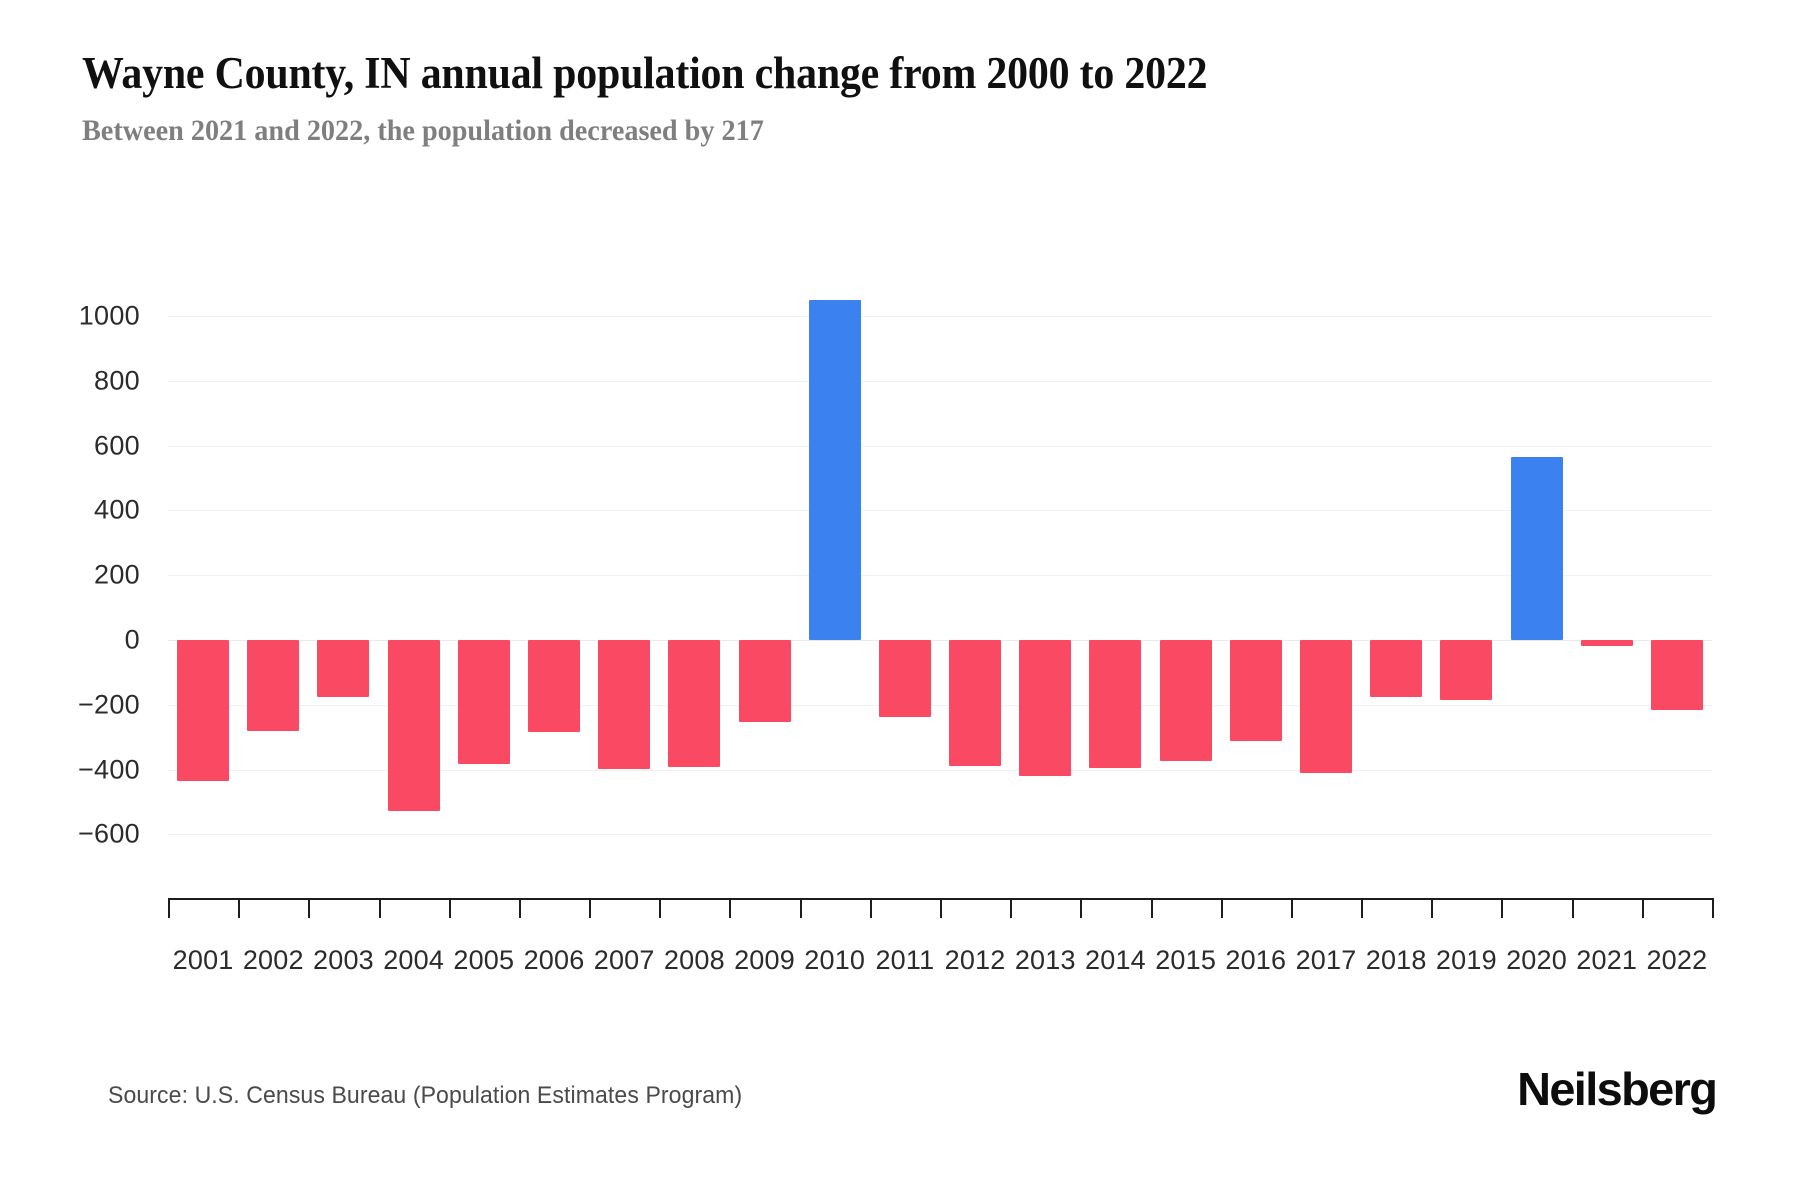 Image resolution: width=1800 pixels, height=1200 pixels. Describe the element at coordinates (1115, 960) in the screenshot. I see `x-axis-label-2014: 2014` at that location.